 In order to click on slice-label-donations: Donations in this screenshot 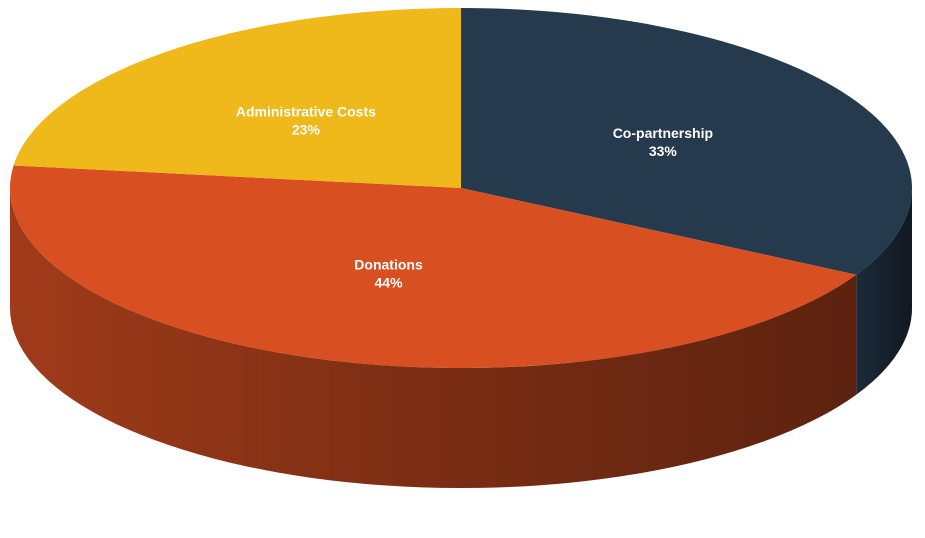, I will do `click(388, 265)`.